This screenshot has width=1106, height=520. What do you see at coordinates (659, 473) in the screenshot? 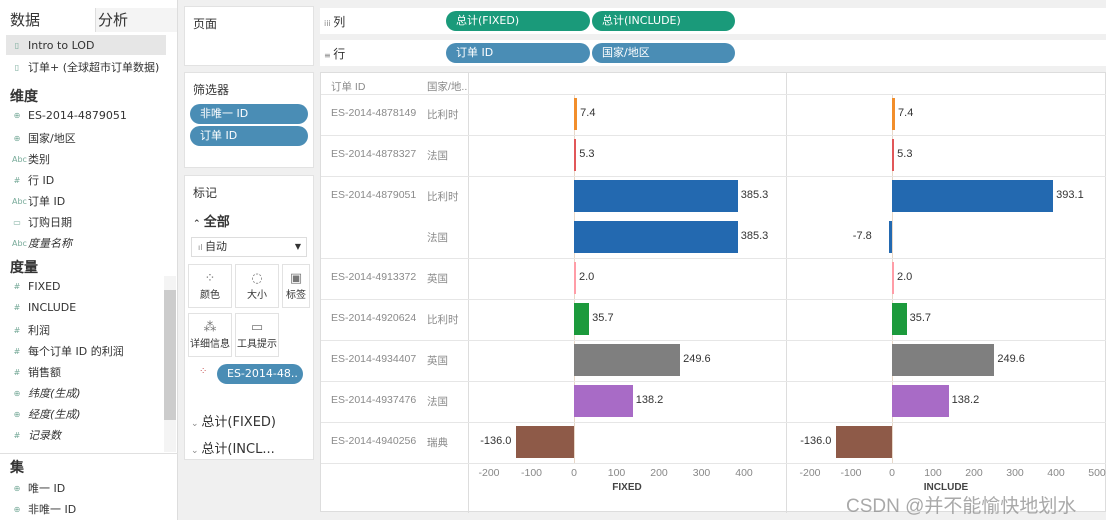
I see `fixed-axis-tick: 200` at bounding box center [659, 473].